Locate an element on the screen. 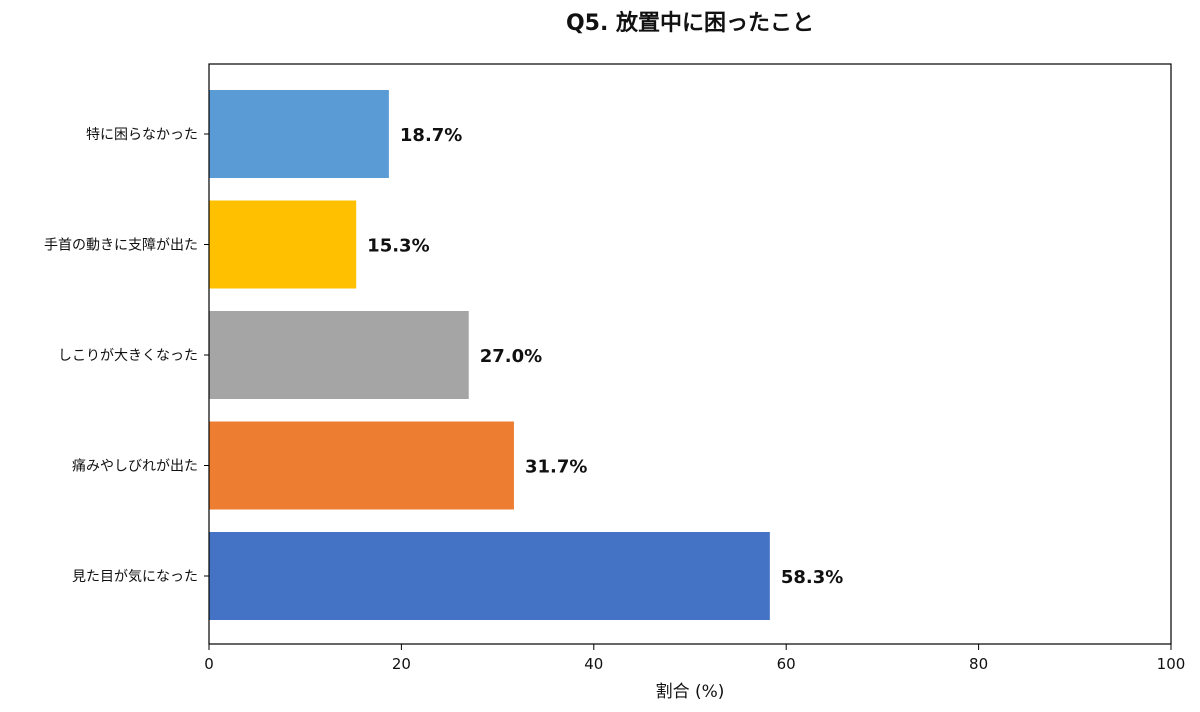  x-axis-label: 割合 (%) is located at coordinates (690, 692).